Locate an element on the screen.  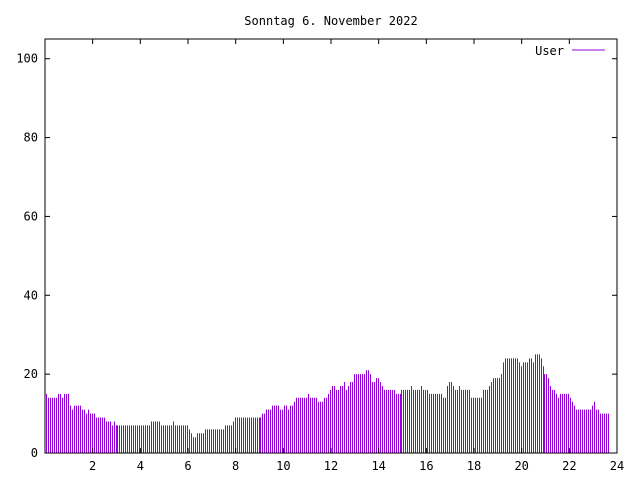
legend-label: User is located at coordinates (549, 51).